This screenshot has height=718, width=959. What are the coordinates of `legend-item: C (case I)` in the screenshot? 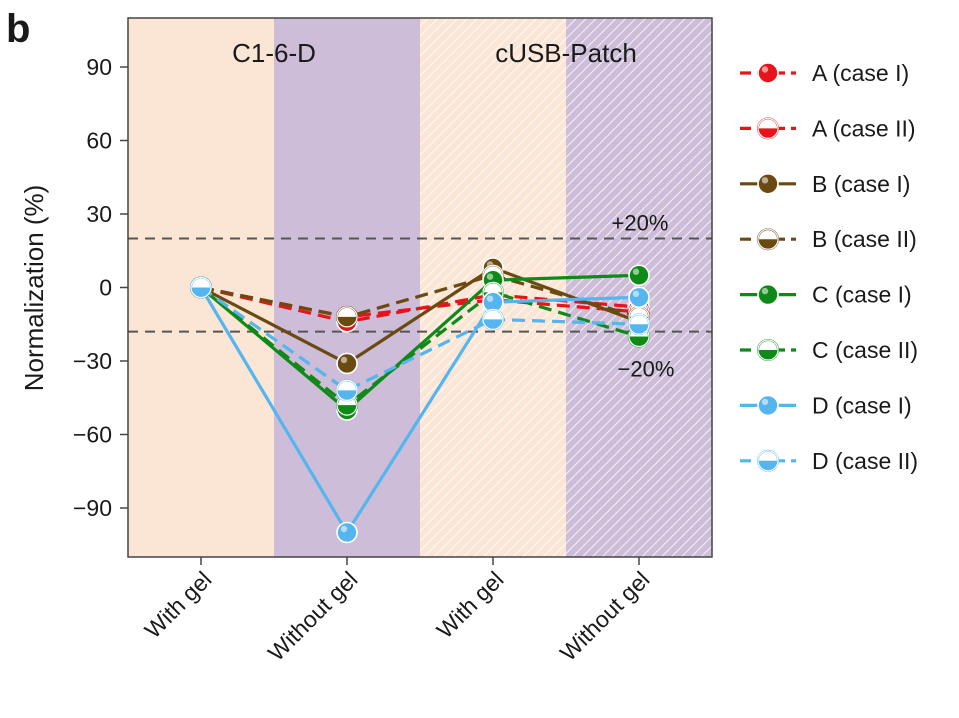 It's located at (826, 295).